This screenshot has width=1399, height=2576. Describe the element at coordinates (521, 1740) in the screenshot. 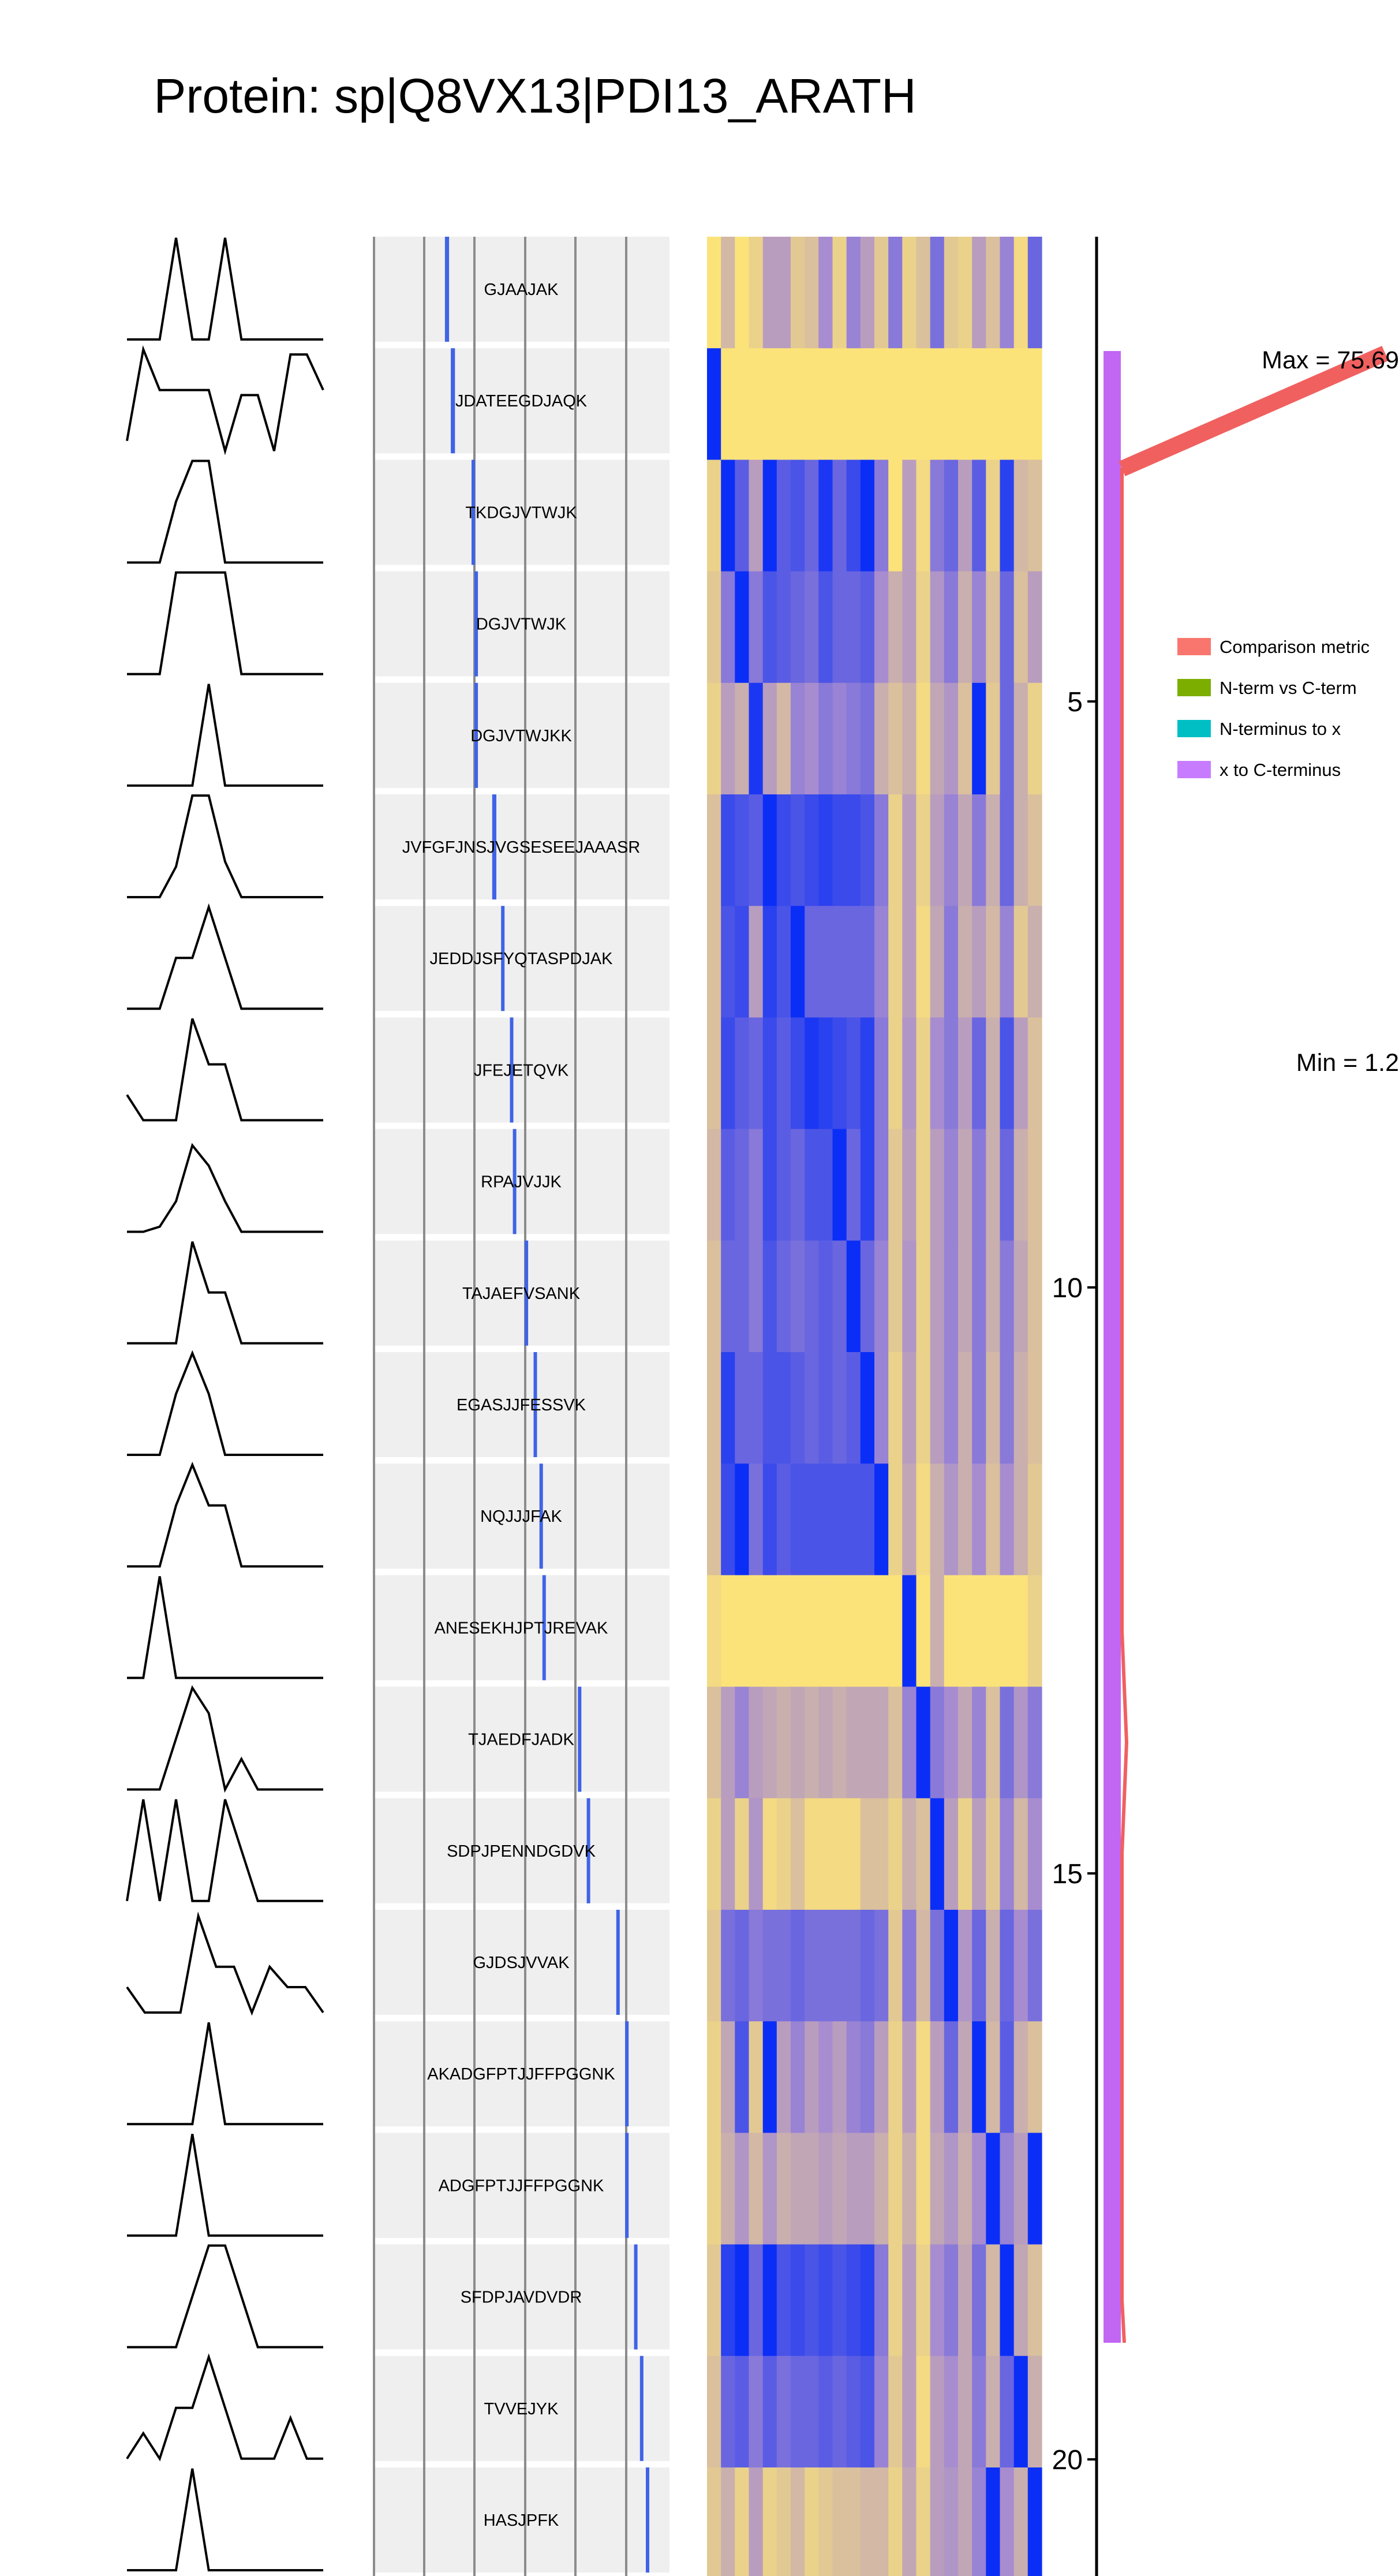

I see `peptide-label: TJAEDFJADK` at that location.